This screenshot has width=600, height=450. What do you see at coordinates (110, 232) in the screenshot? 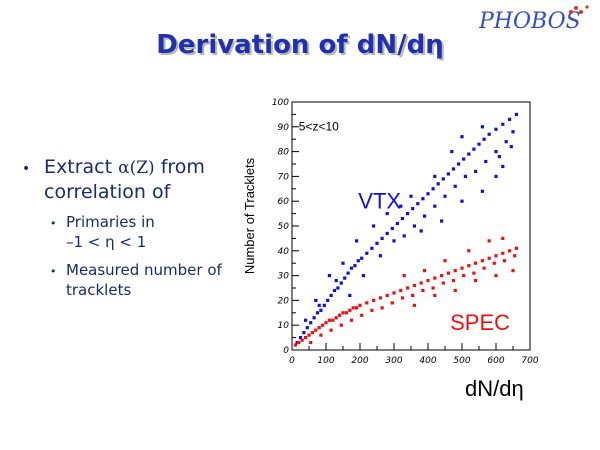
I see `bullet-sub-1-text: Primaries in –1 < η < 1` at bounding box center [110, 232].